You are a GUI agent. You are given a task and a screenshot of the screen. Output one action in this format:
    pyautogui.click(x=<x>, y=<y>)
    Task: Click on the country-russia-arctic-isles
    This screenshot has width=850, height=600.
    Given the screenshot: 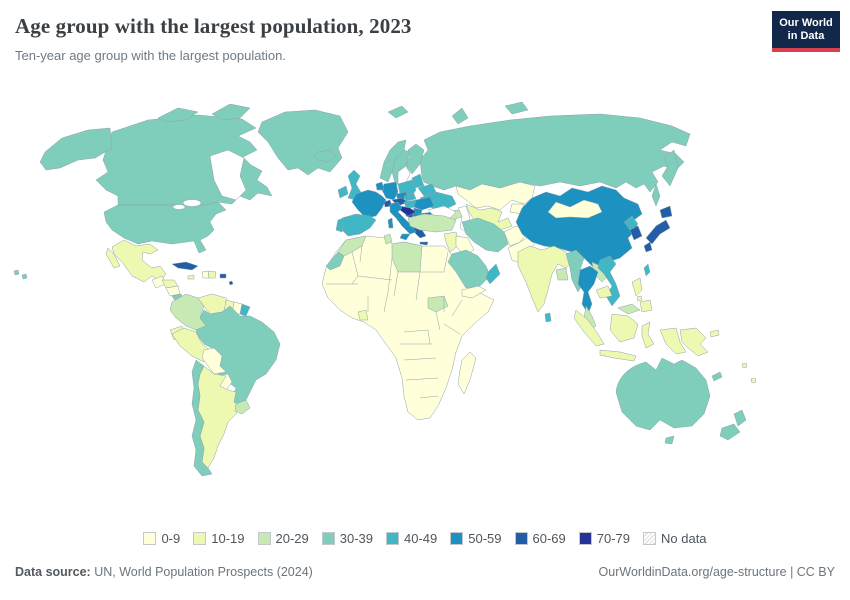 What is the action you would take?
    pyautogui.click(x=490, y=113)
    